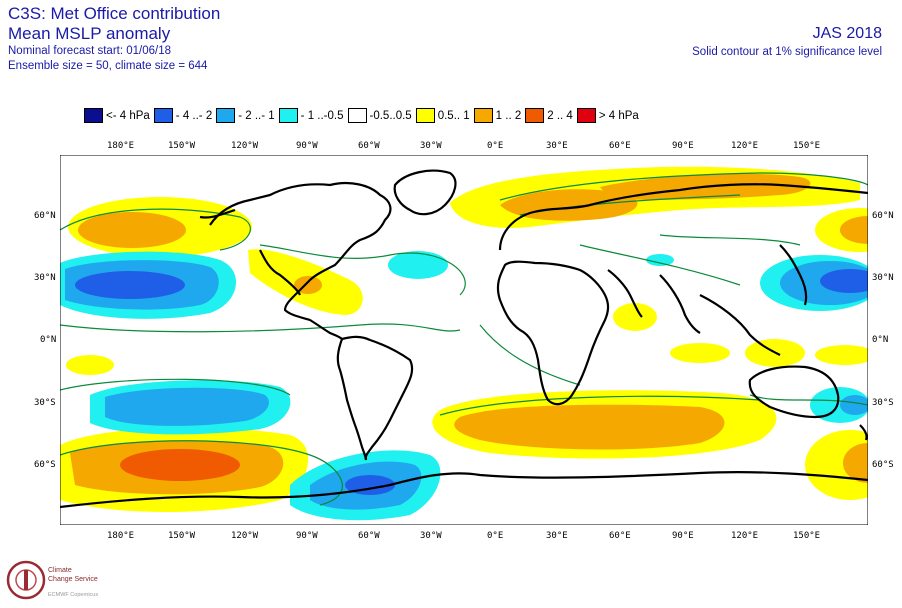  Describe the element at coordinates (121, 146) in the screenshot. I see `lon-label-top: 180°E` at that location.